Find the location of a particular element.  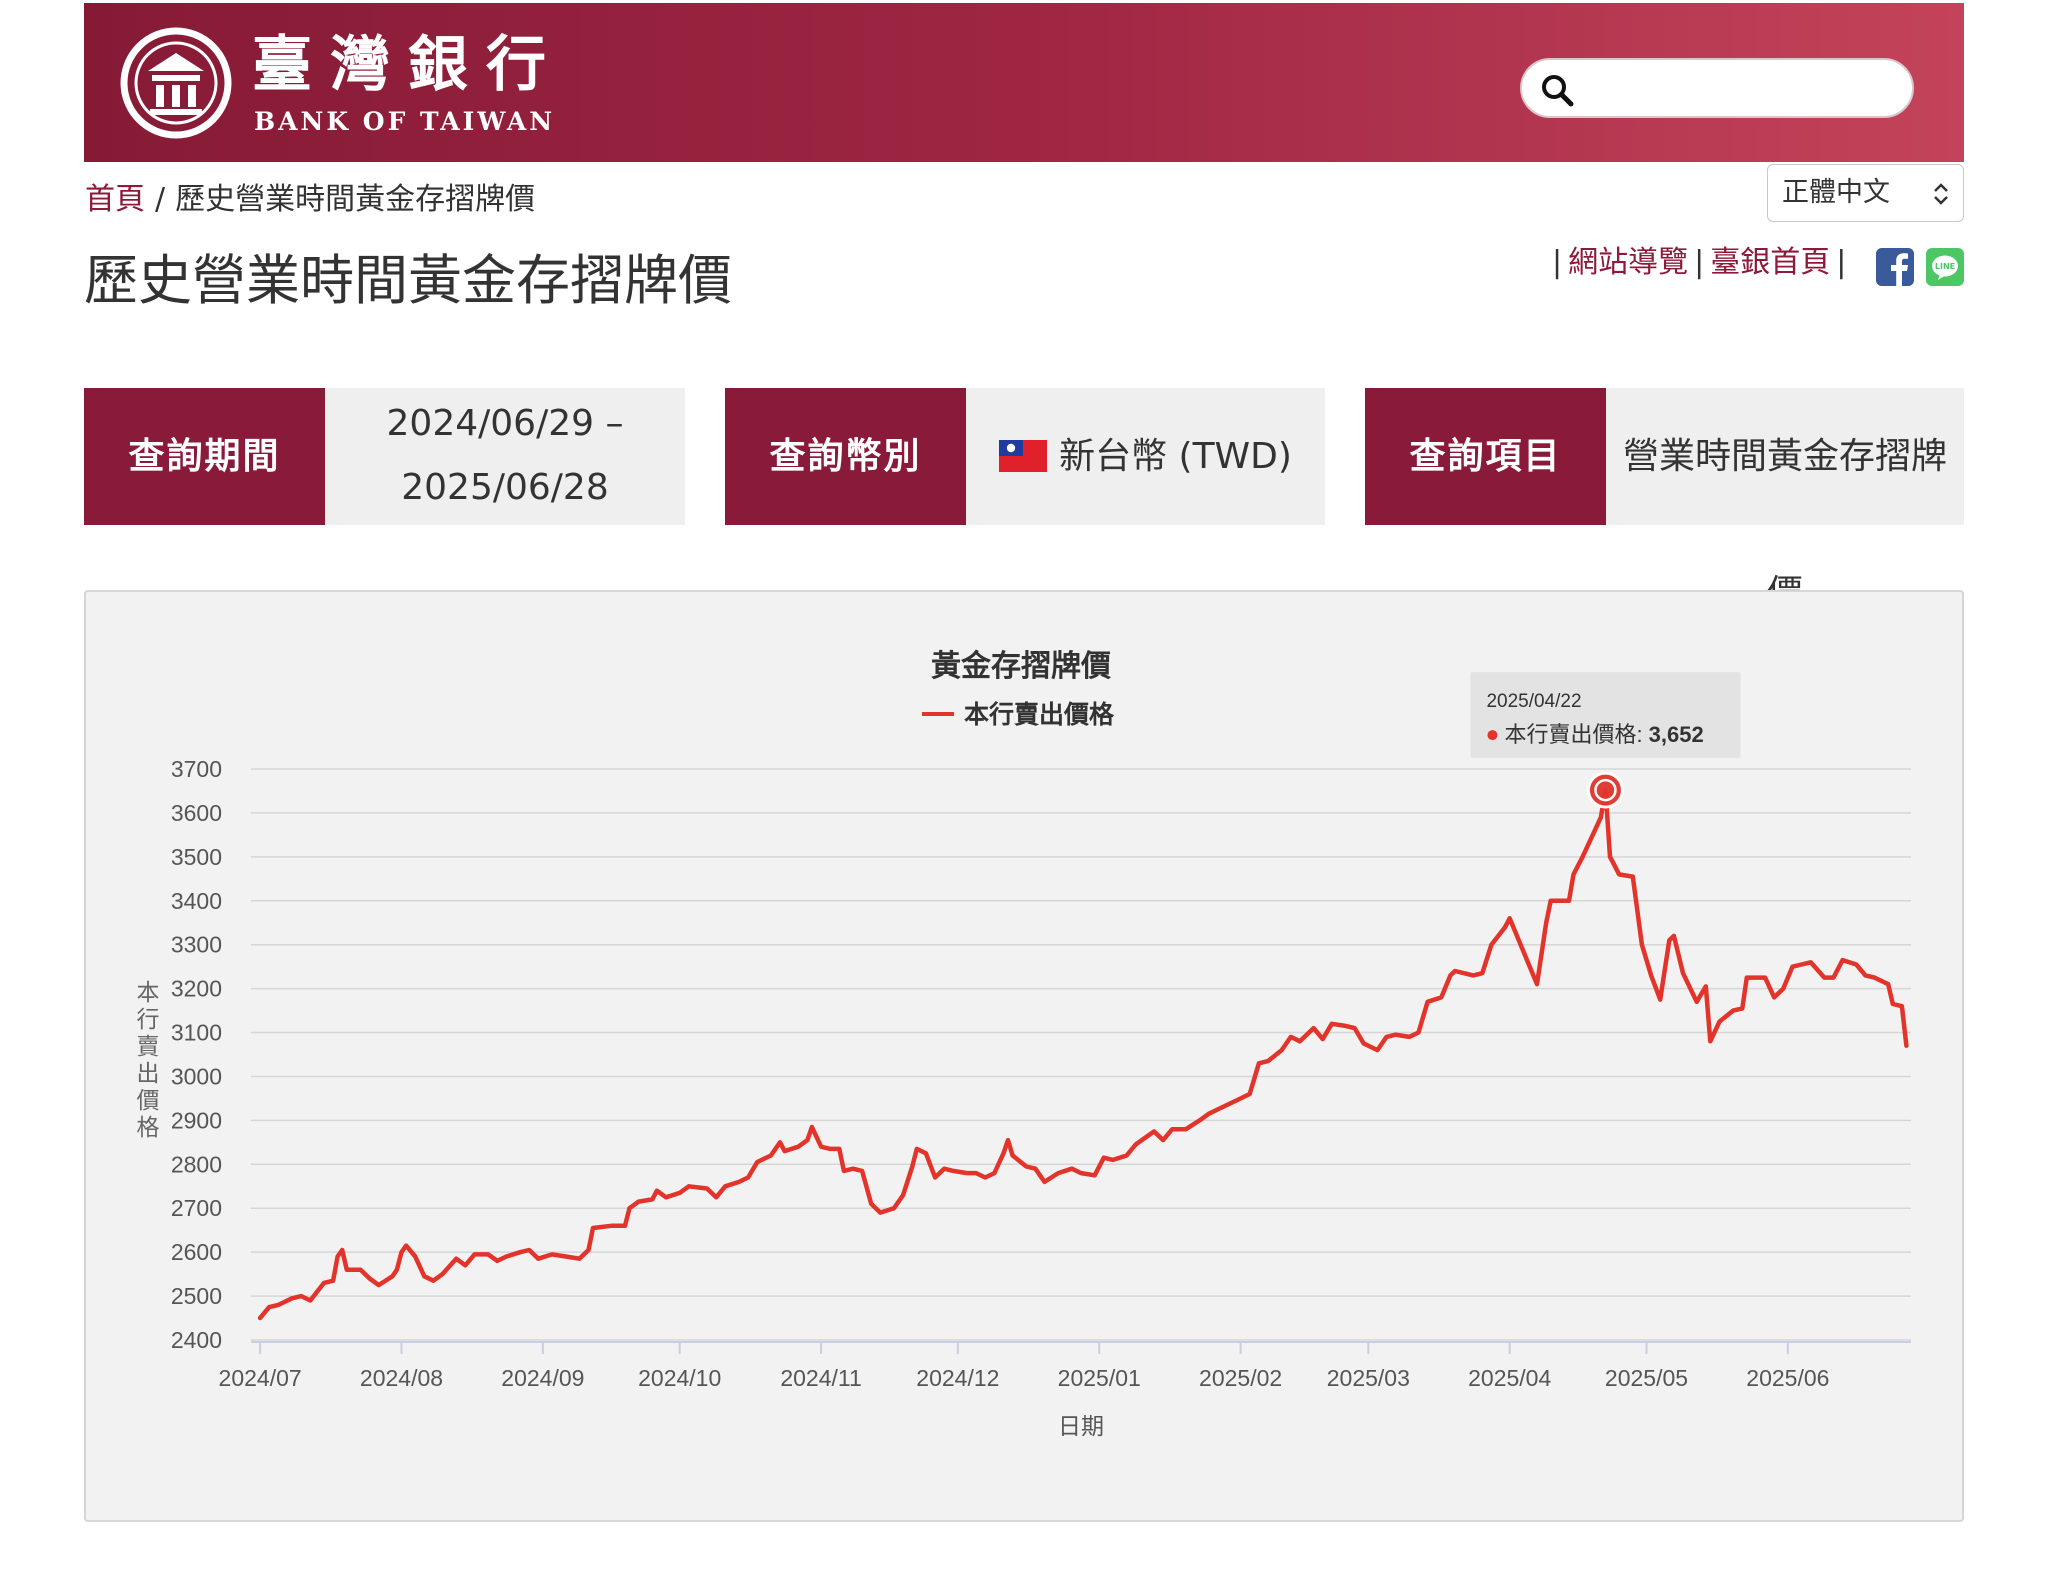

search-icon is located at coordinates (1557, 90).